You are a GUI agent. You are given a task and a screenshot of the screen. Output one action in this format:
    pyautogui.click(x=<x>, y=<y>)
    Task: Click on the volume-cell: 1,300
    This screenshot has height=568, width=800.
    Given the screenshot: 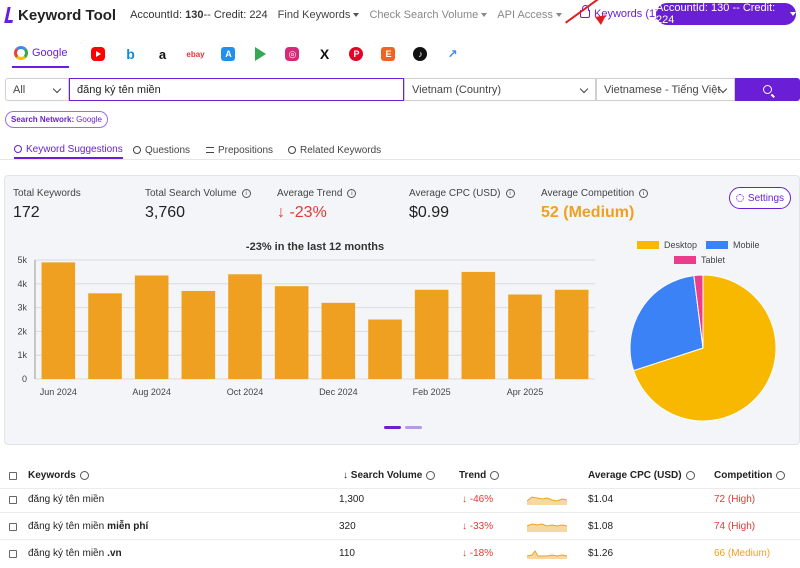 What is the action you would take?
    pyautogui.click(x=351, y=499)
    